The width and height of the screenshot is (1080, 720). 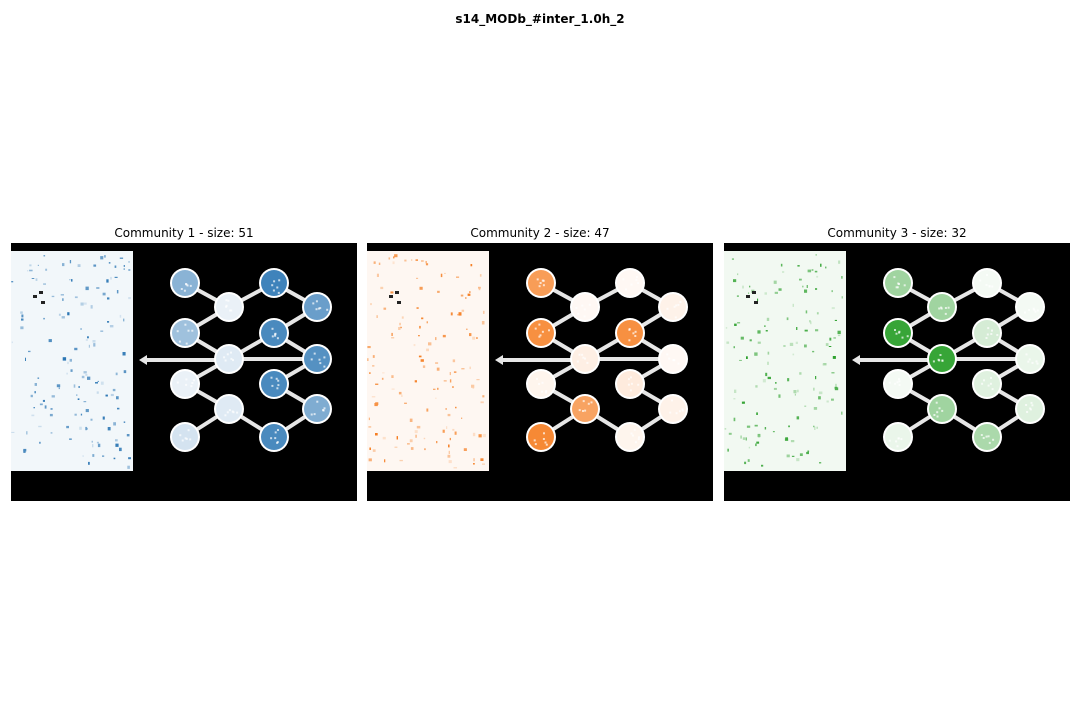 What do you see at coordinates (540, 19) in the screenshot?
I see `figure-title: s14_MODb_#inter_1.0h_2` at bounding box center [540, 19].